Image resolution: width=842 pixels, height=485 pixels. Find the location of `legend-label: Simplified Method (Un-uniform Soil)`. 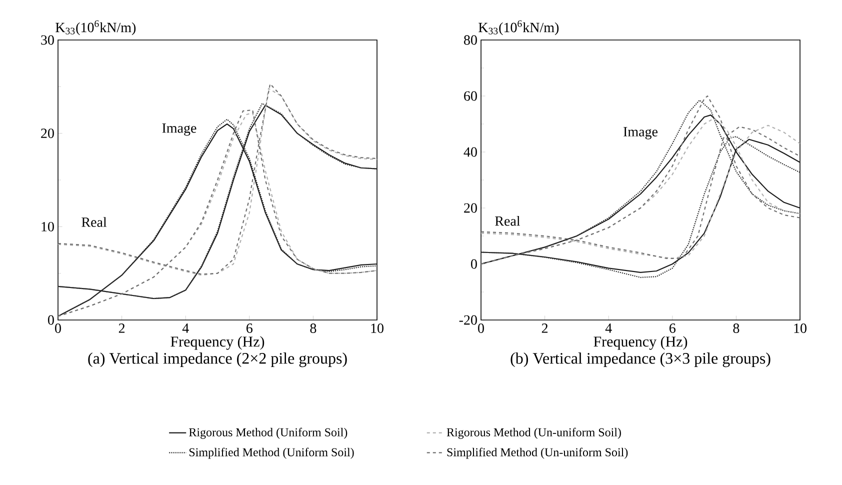

legend-label: Simplified Method (Un-uniform Soil) is located at coordinates (537, 453).